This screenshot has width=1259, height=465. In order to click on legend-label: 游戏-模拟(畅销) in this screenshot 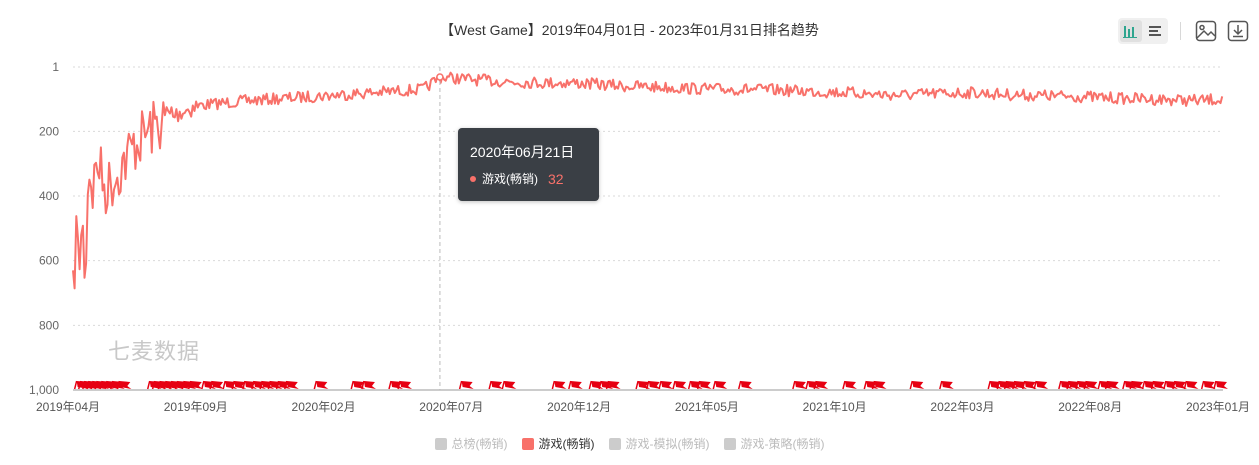, I will do `click(667, 444)`.